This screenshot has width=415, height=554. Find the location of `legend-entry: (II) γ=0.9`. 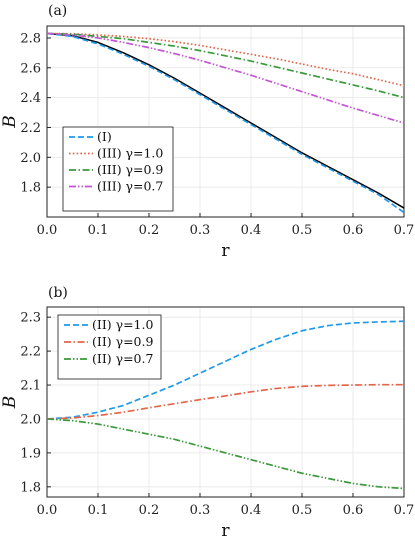

legend-entry: (II) γ=0.9 is located at coordinates (122, 341).